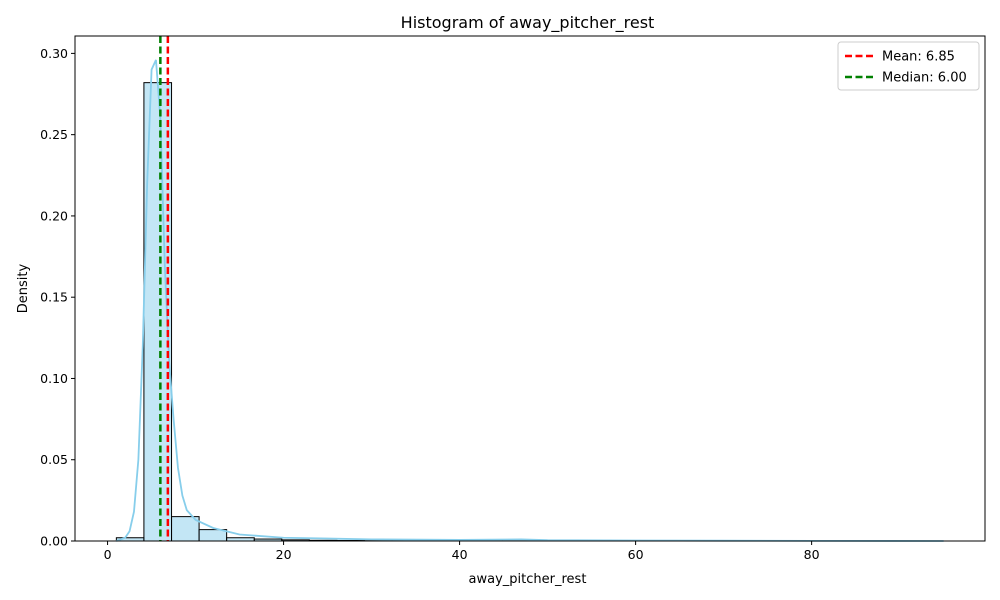 This screenshot has height=600, width=1000. What do you see at coordinates (54, 53) in the screenshot?
I see `y-tick-label: 0.30` at bounding box center [54, 53].